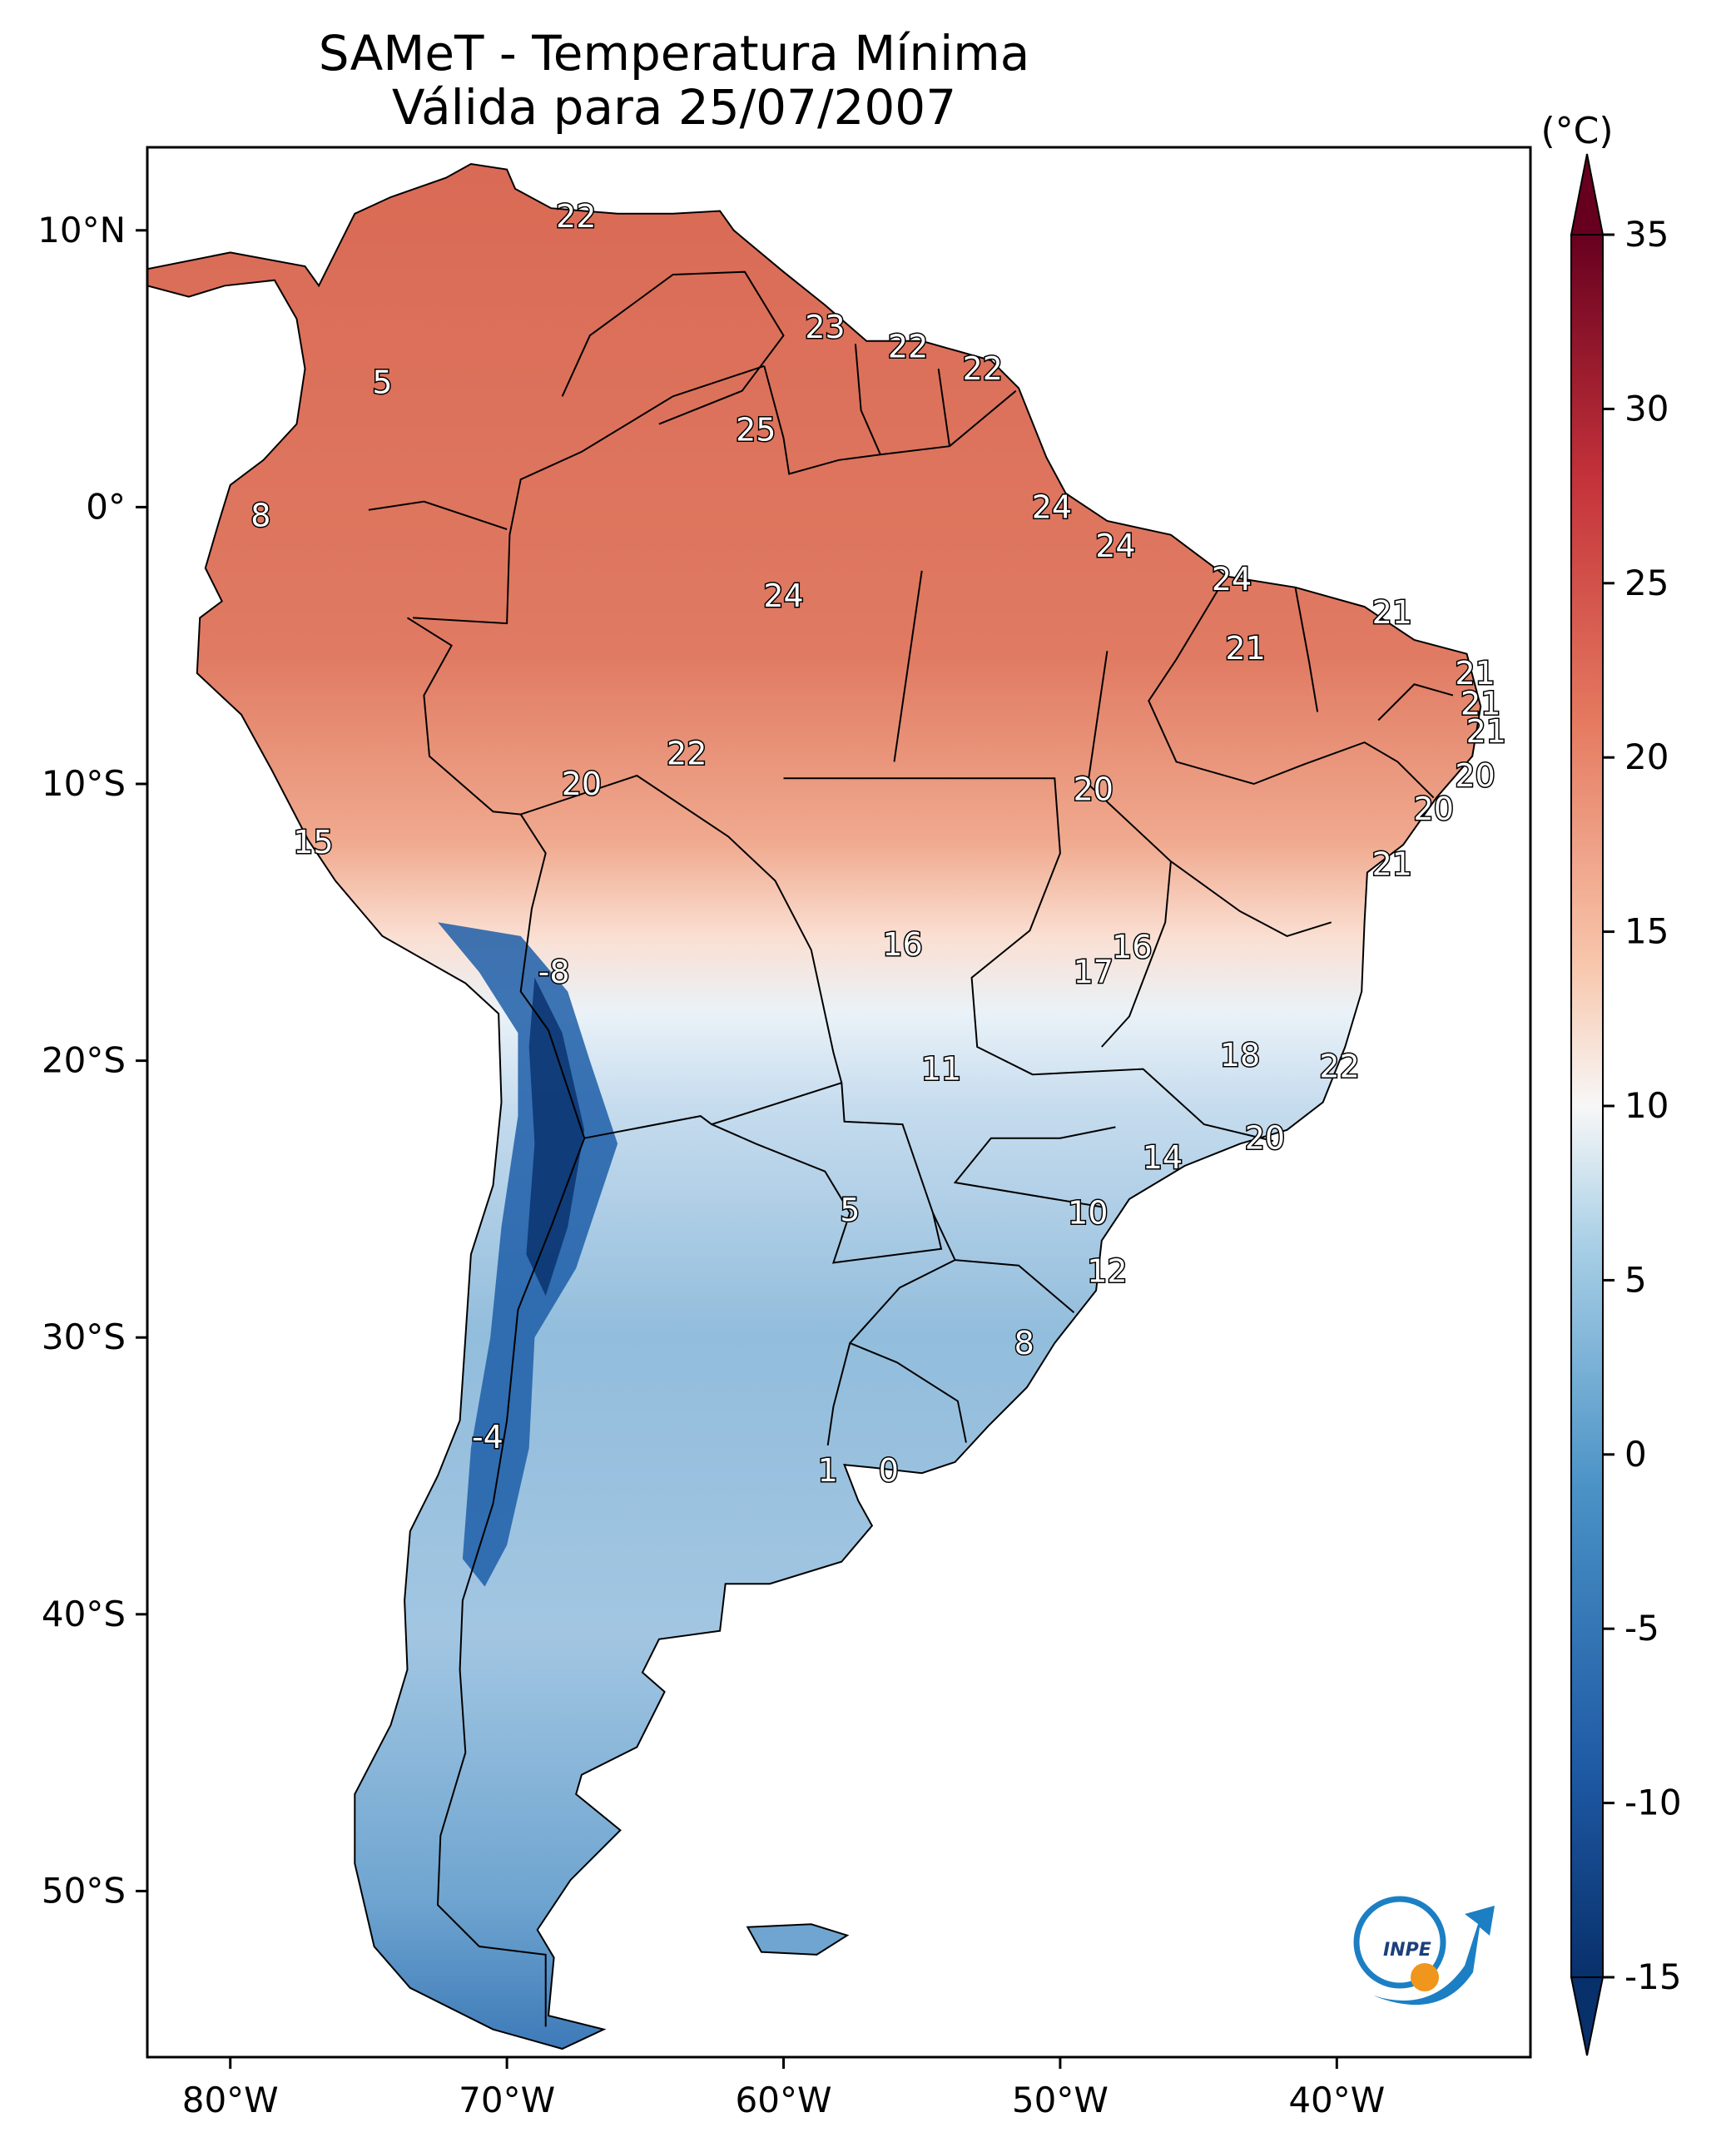 This screenshot has height=2152, width=1736. I want to click on temperature-label: 15, so click(313, 842).